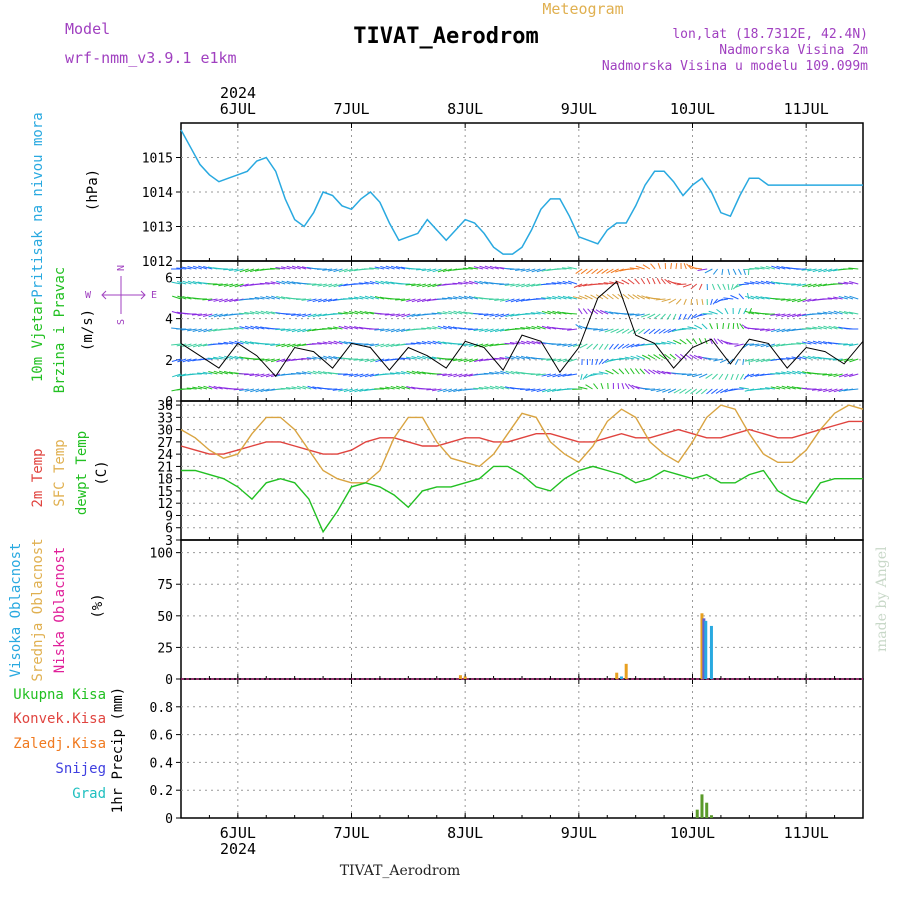  Describe the element at coordinates (165, 418) in the screenshot. I see `y-tick-label: 33` at that location.